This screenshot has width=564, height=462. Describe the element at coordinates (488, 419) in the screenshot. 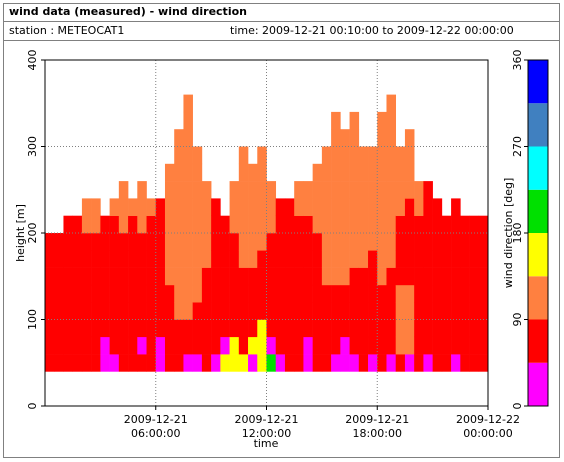

I see `x-tick-label: 2009-12-22` at that location.